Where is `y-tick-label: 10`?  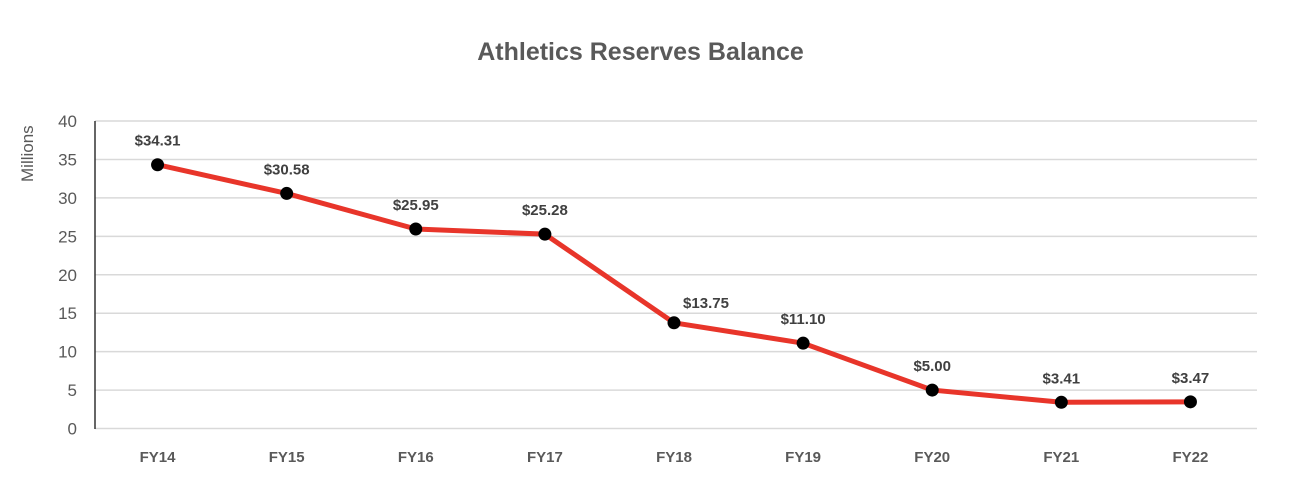 y-tick-label: 10 is located at coordinates (67, 352).